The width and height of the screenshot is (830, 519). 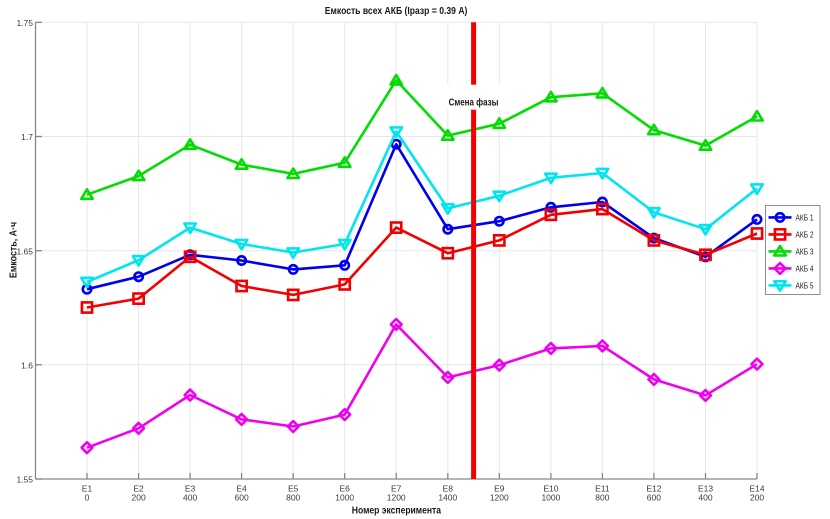 What do you see at coordinates (344, 489) in the screenshot?
I see `svg-text: E6` at bounding box center [344, 489].